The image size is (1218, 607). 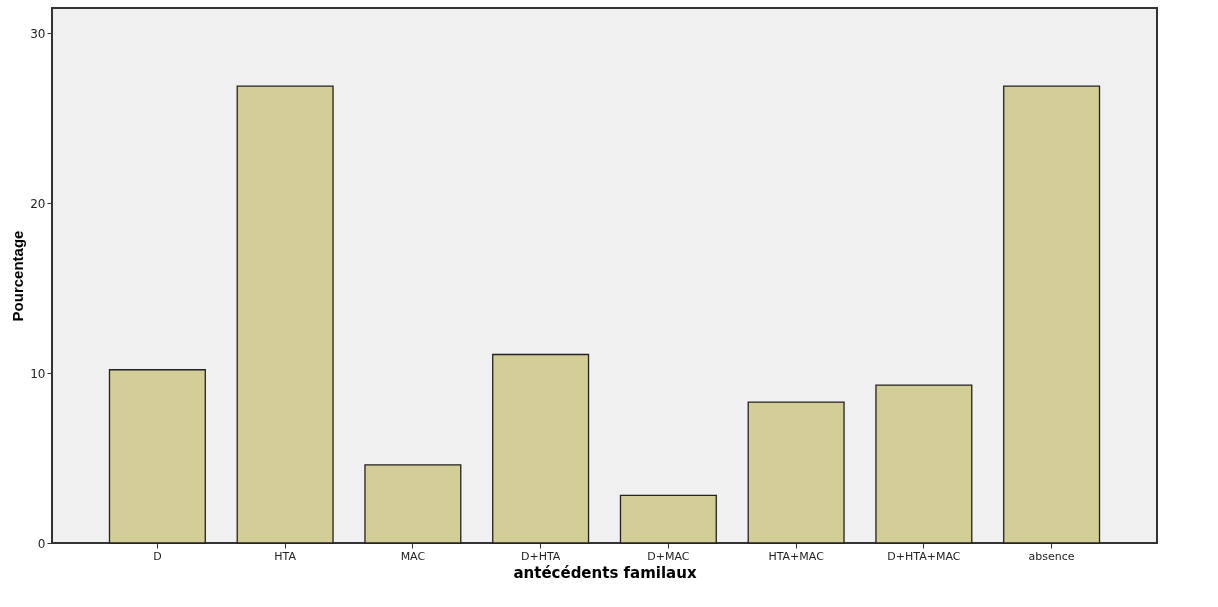 I want to click on y-axis-title: Pourcentage, so click(x=18, y=276).